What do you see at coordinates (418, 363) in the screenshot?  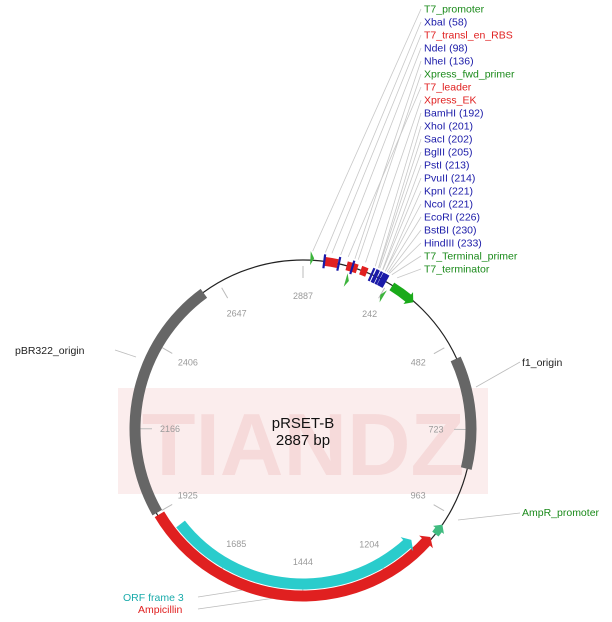 I see `tick-label: 482` at bounding box center [418, 363].